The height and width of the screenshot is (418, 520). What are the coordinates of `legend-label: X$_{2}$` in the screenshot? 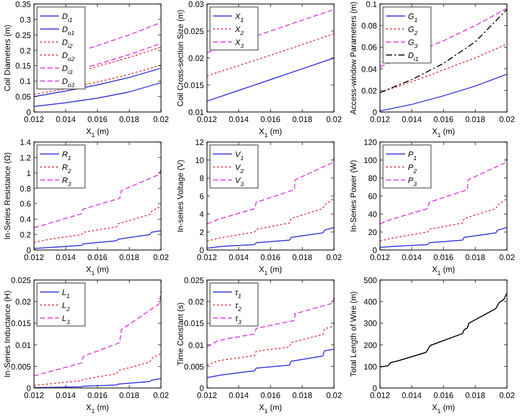 It's located at (239, 31).